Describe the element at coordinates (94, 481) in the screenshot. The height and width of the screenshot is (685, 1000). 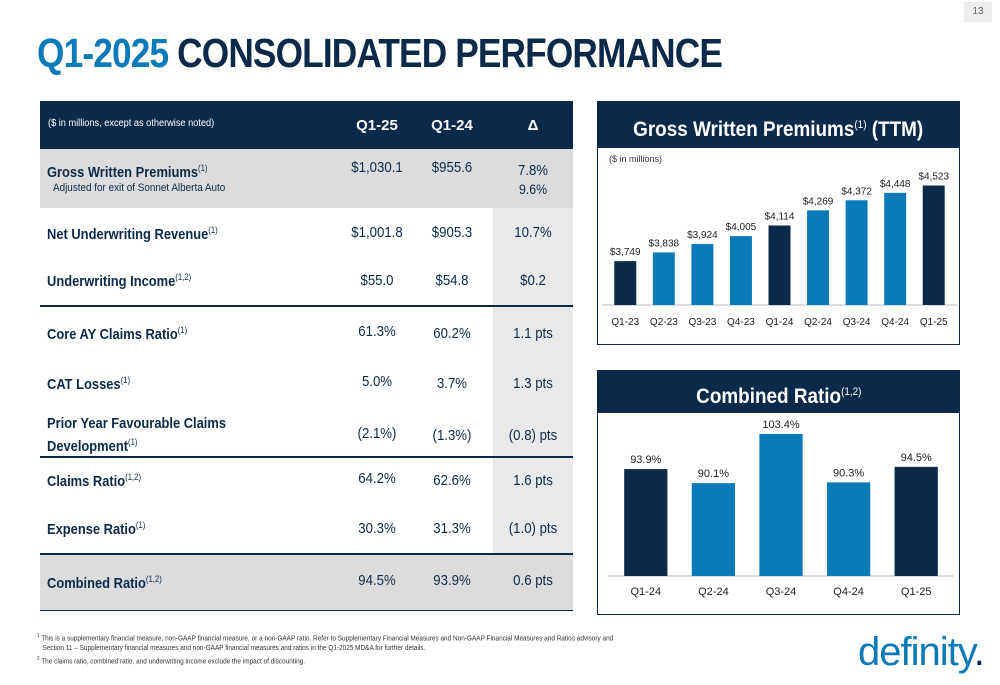
I see `row-label: Claims Ratio(1,2)` at that location.